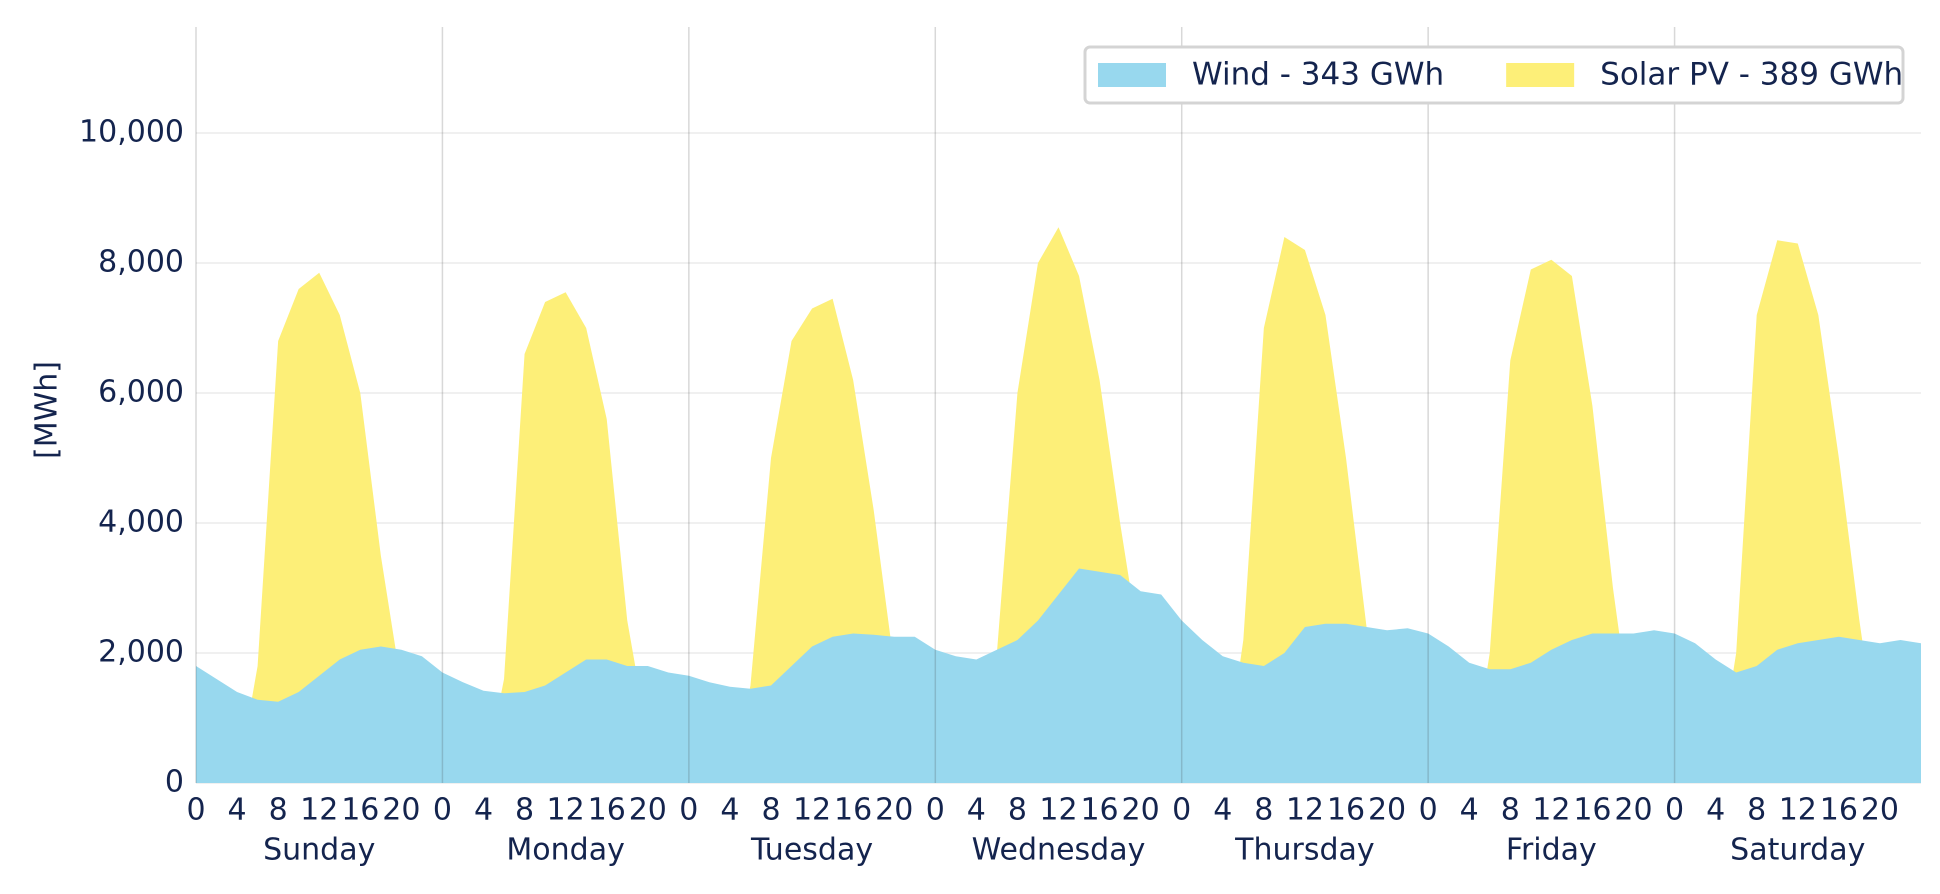  Describe the element at coordinates (1797, 850) in the screenshot. I see `day-label: Saturday` at that location.